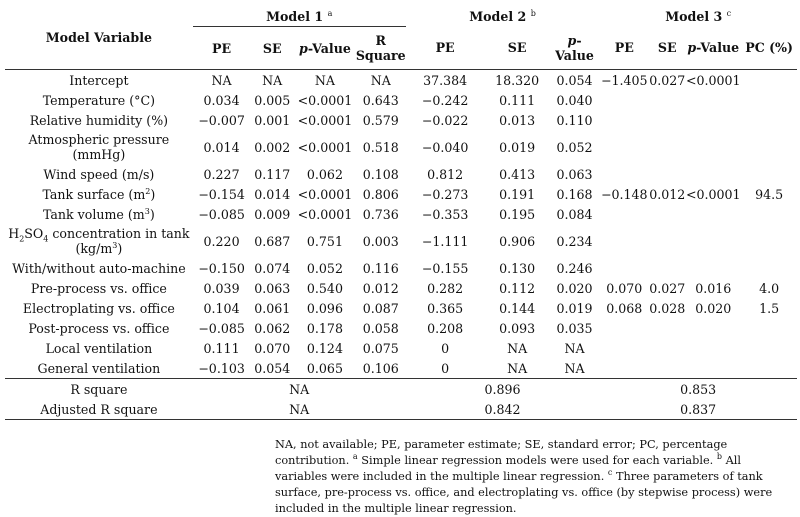 The width and height of the screenshot is (800, 517). What do you see at coordinates (624, 308) in the screenshot?
I see `cell: 0.068` at bounding box center [624, 308].